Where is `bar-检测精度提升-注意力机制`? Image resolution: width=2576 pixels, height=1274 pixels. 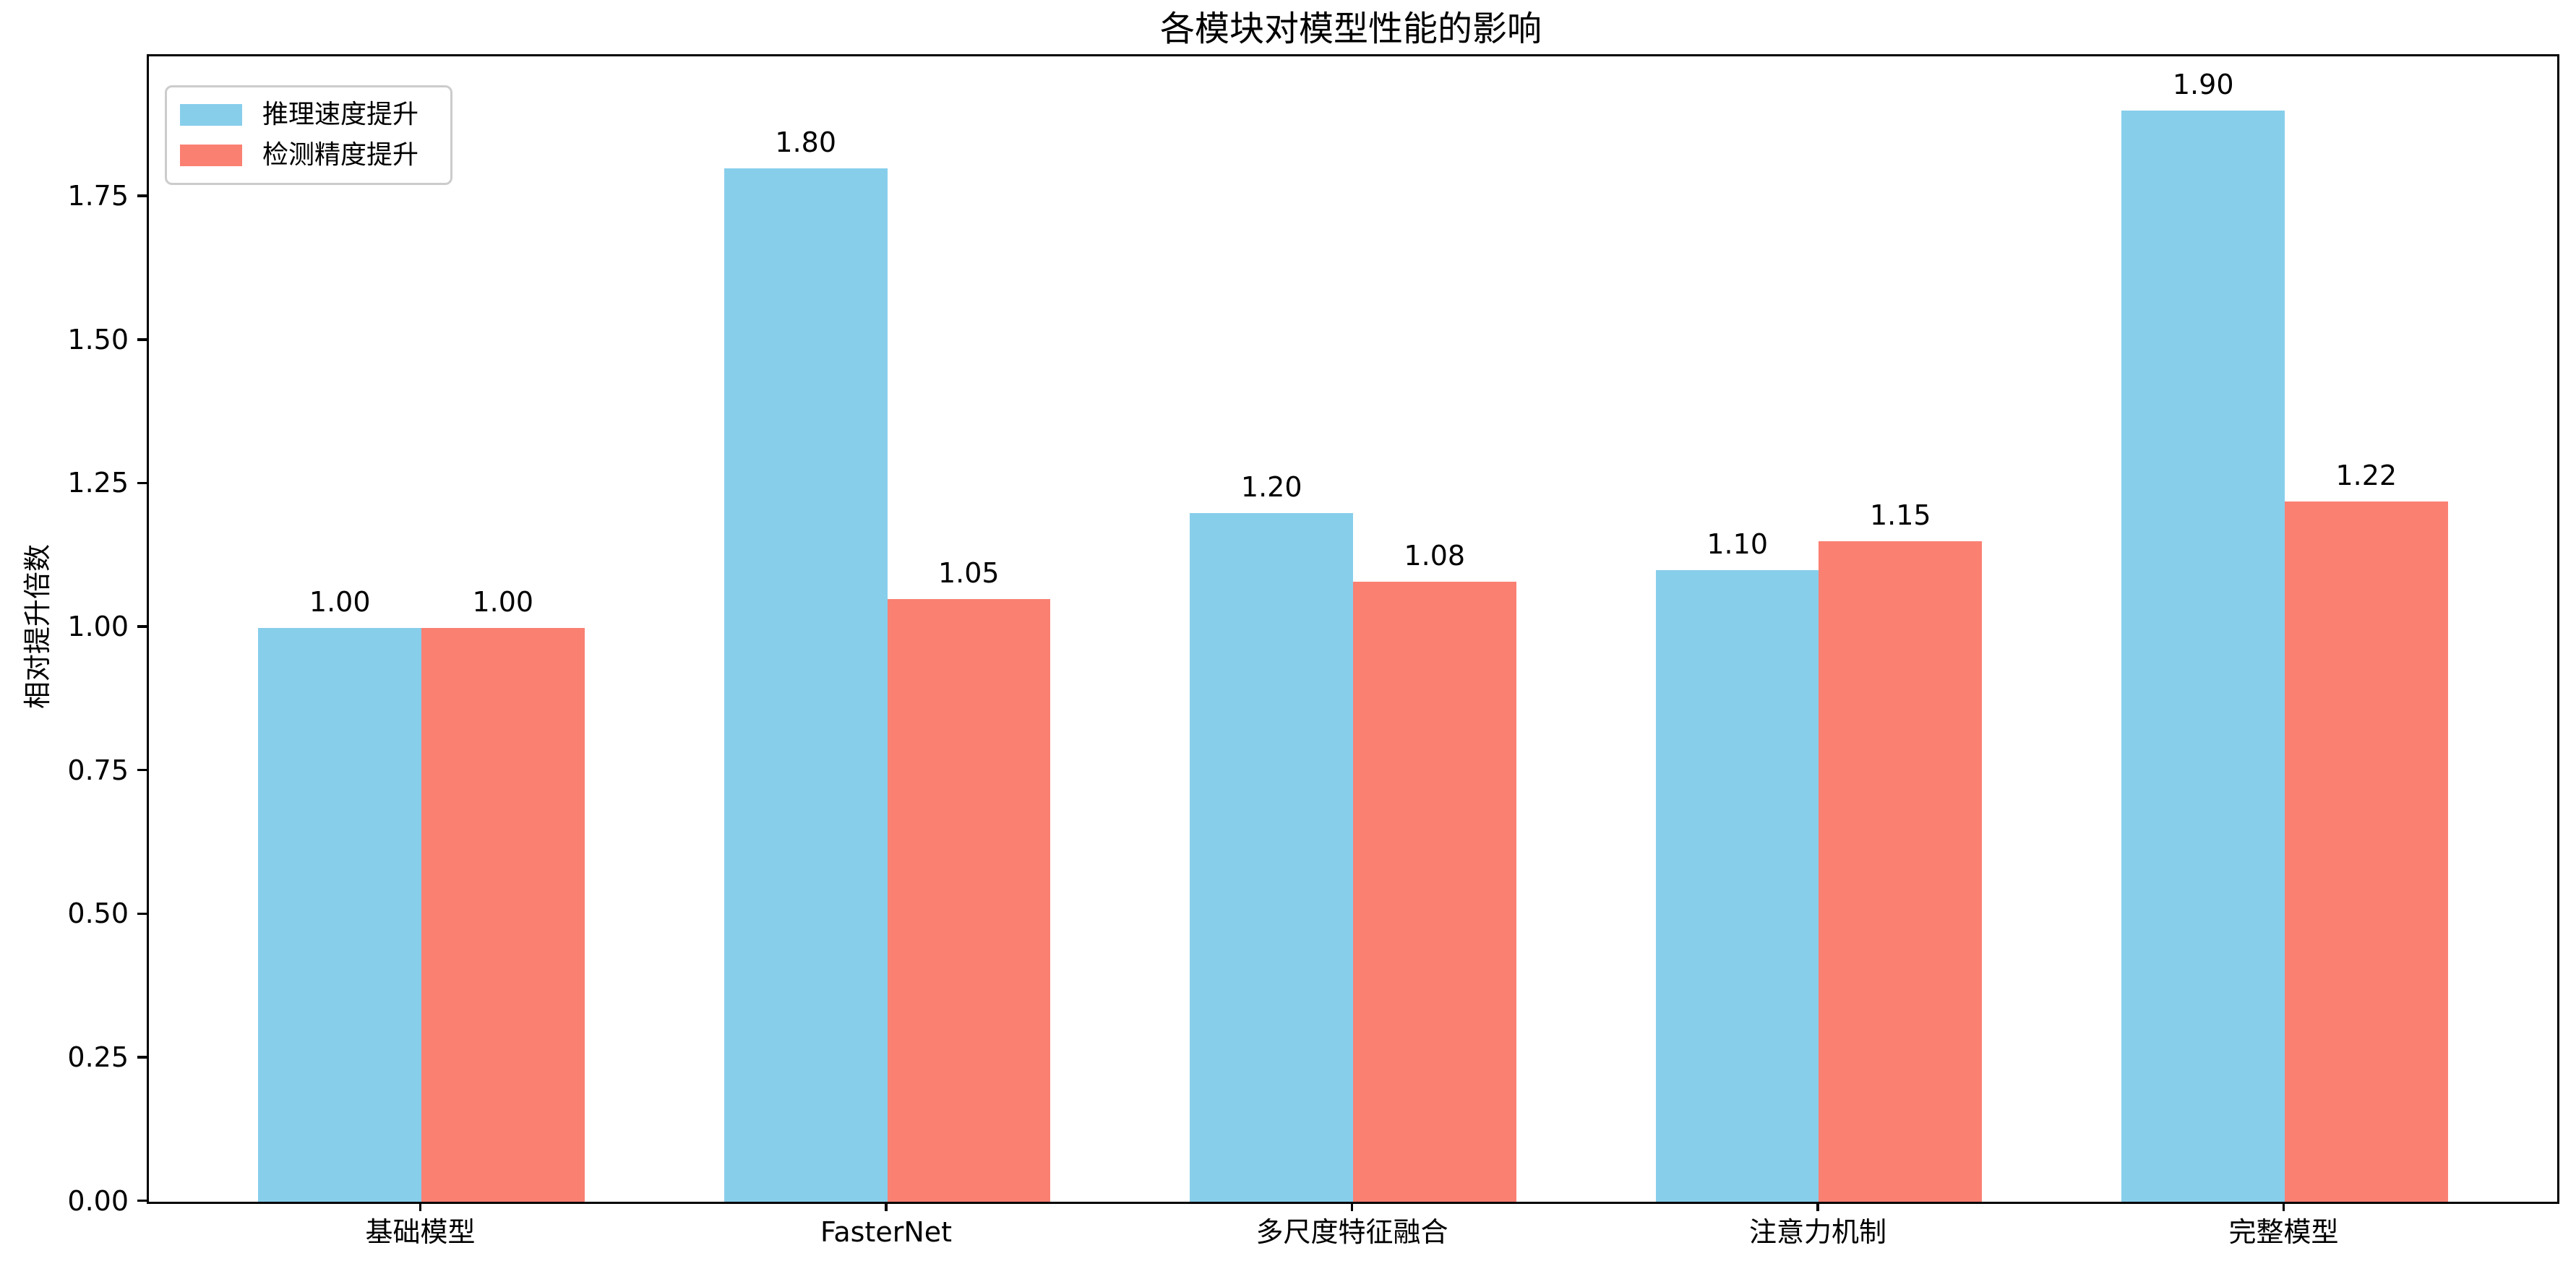
bar-检测精度提升-注意力机制 is located at coordinates (1901, 871).